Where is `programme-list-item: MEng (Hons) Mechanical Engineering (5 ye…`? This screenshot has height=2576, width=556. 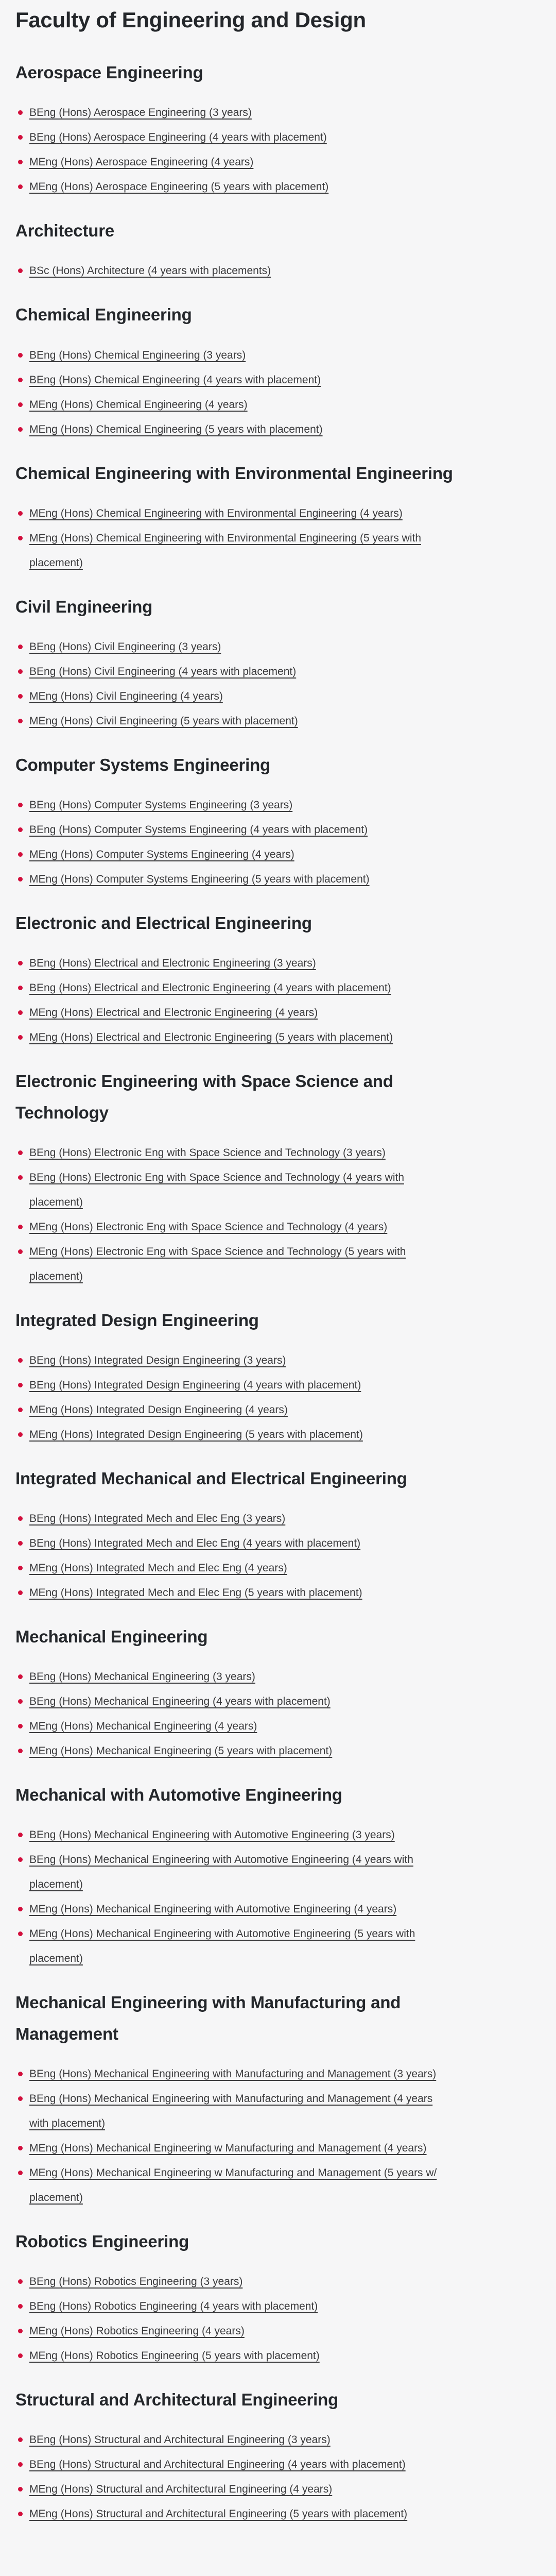 programme-list-item: MEng (Hons) Mechanical Engineering (5 ye… is located at coordinates (228, 1751).